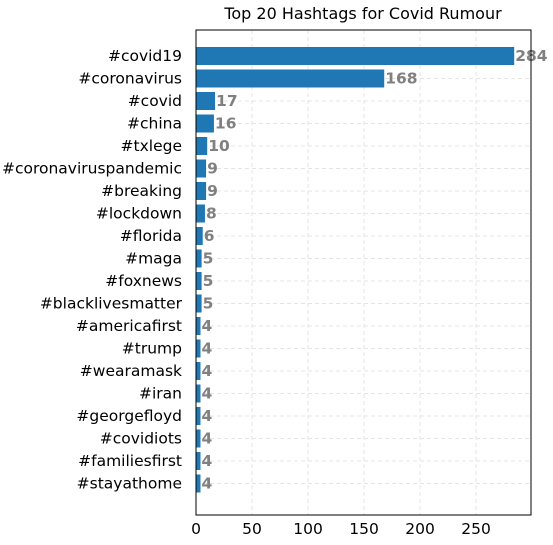 This screenshot has height=545, width=553. What do you see at coordinates (364, 529) in the screenshot?
I see `x-tick-label: 150` at bounding box center [364, 529].